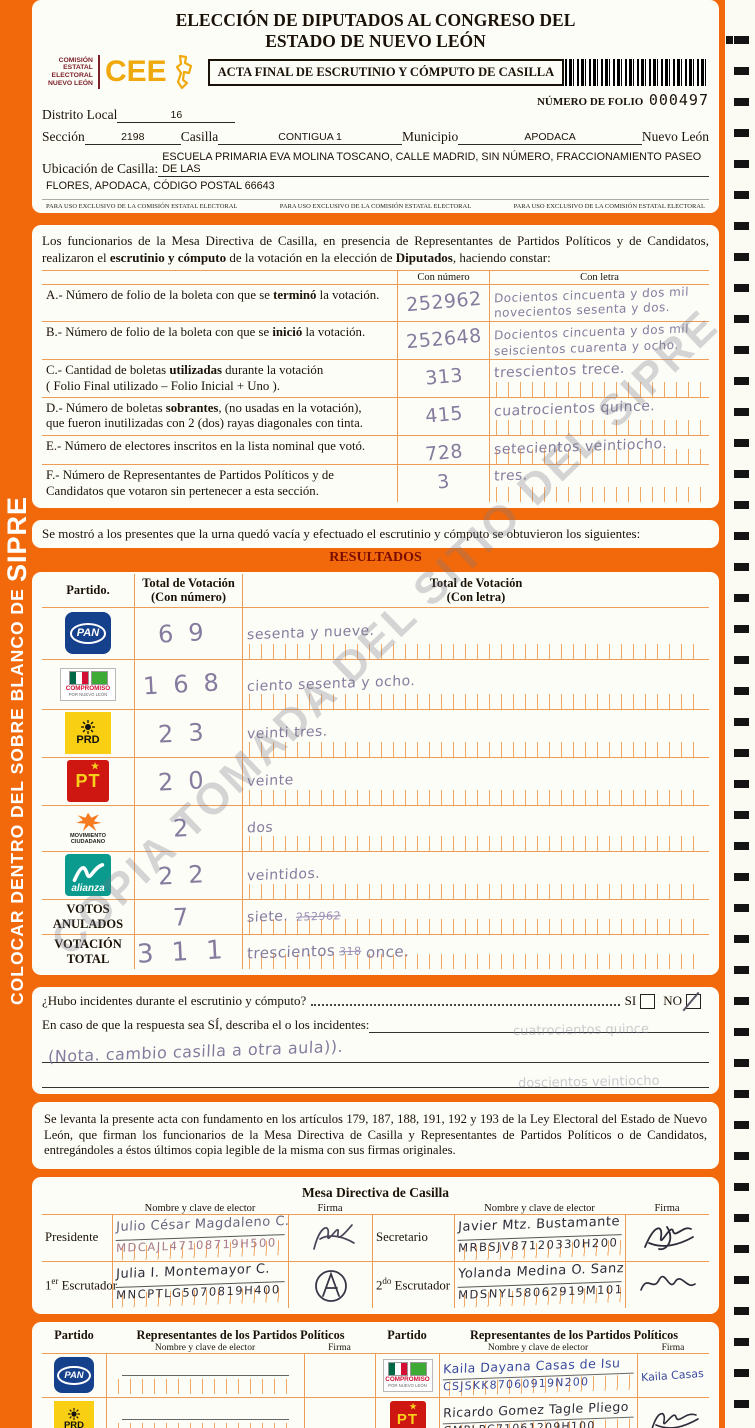 The image size is (755, 1428). I want to click on empty-clave-line, so click(205, 1385).